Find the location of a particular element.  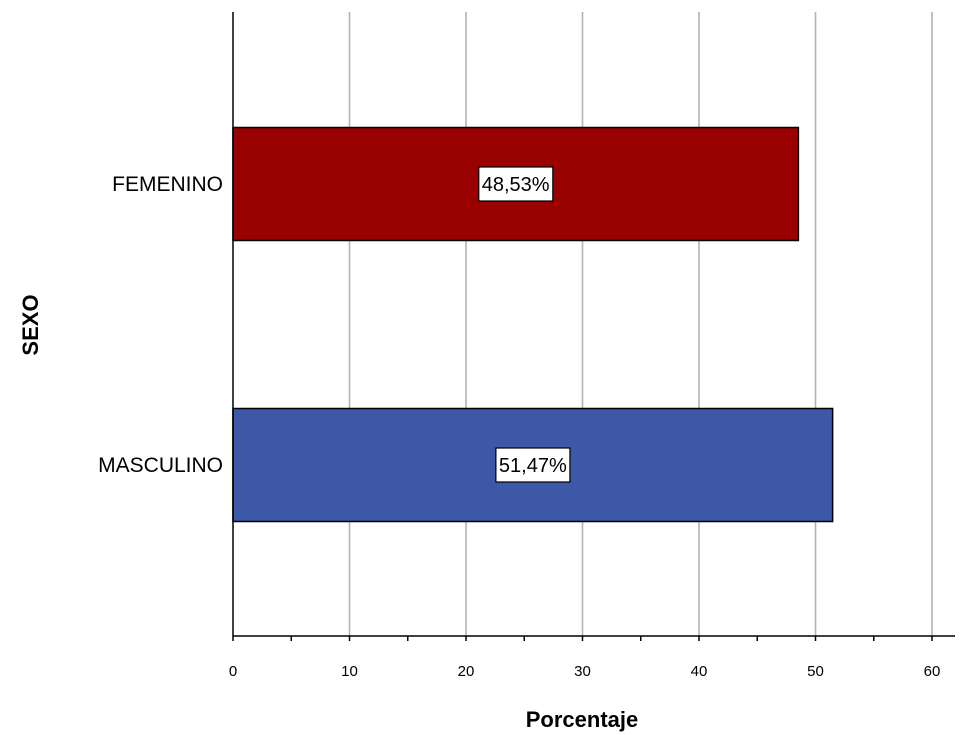

data-label: 51,47% is located at coordinates (533, 465).